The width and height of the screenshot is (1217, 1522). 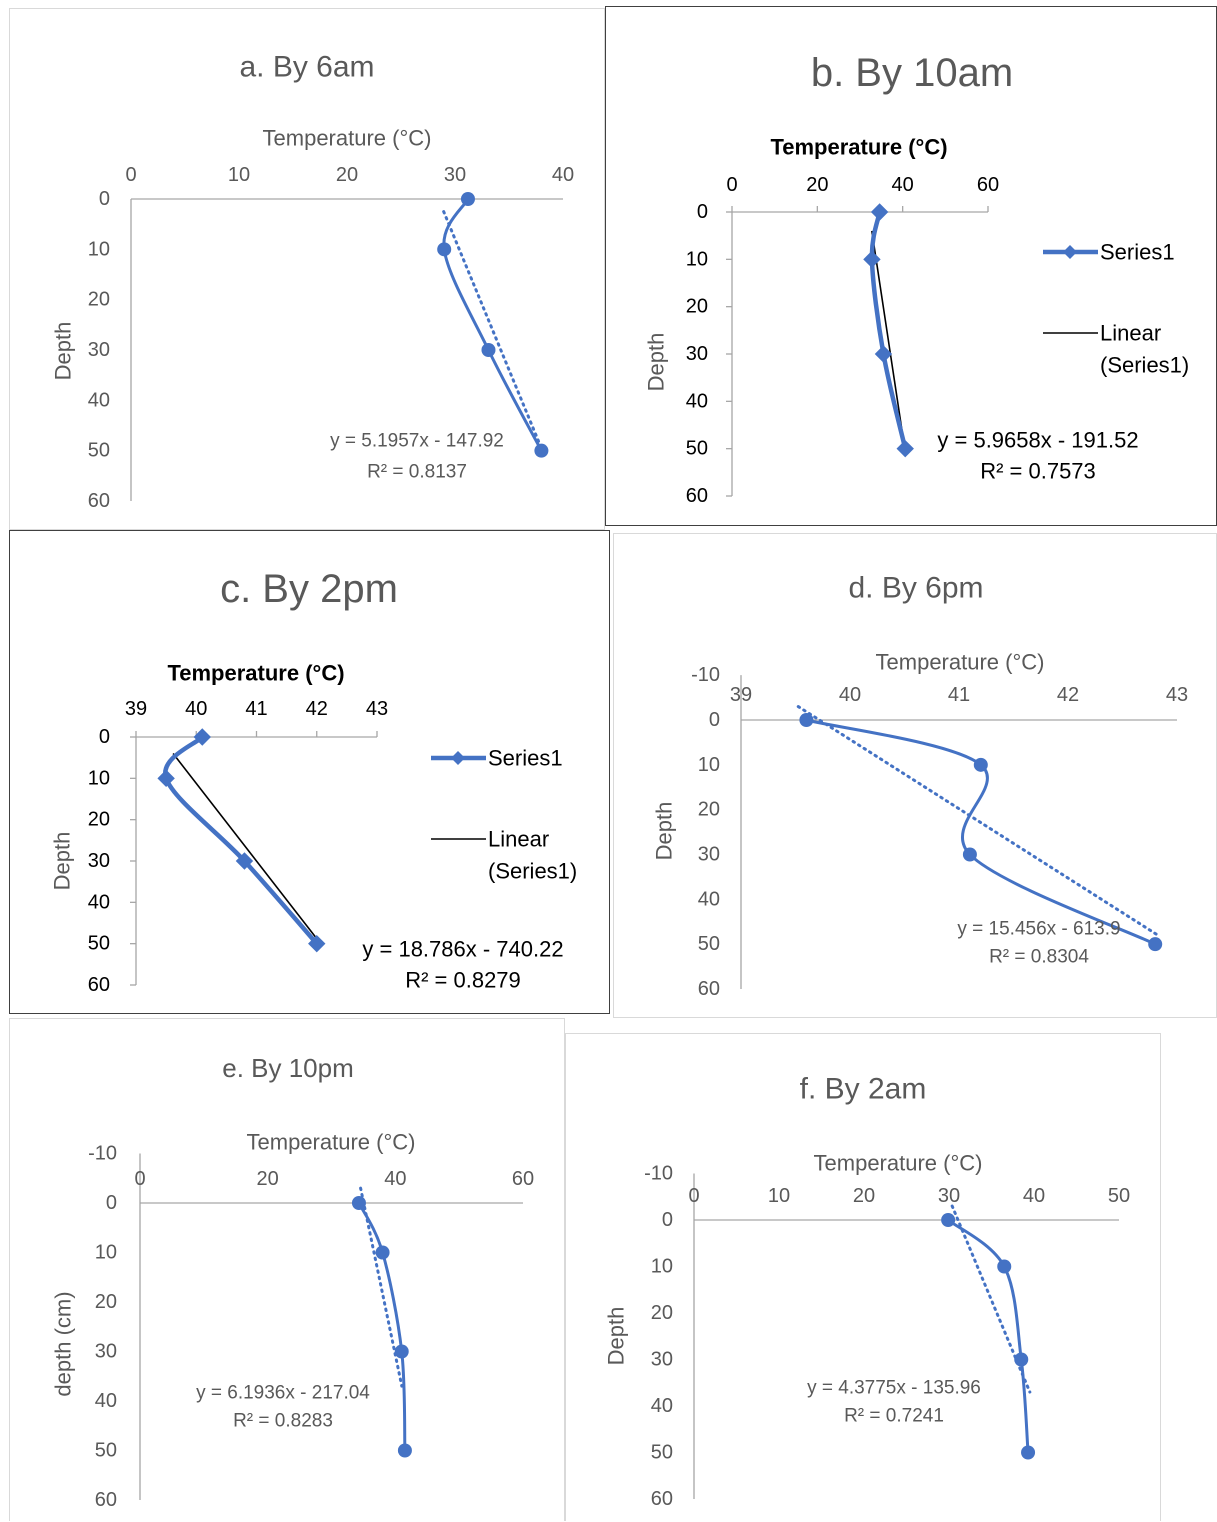 I want to click on trendline-equation: y = 4.3775x - 135.96, so click(x=894, y=1388).